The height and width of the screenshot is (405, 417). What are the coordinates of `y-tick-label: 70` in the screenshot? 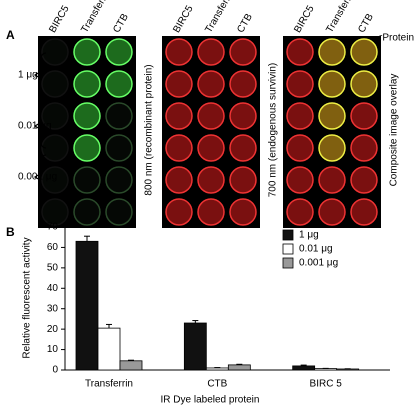 It's located at (53, 227).